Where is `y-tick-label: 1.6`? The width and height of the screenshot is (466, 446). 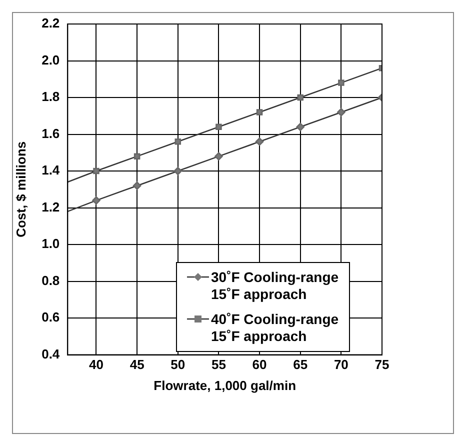
y-tick-label: 1.6 is located at coordinates (51, 133).